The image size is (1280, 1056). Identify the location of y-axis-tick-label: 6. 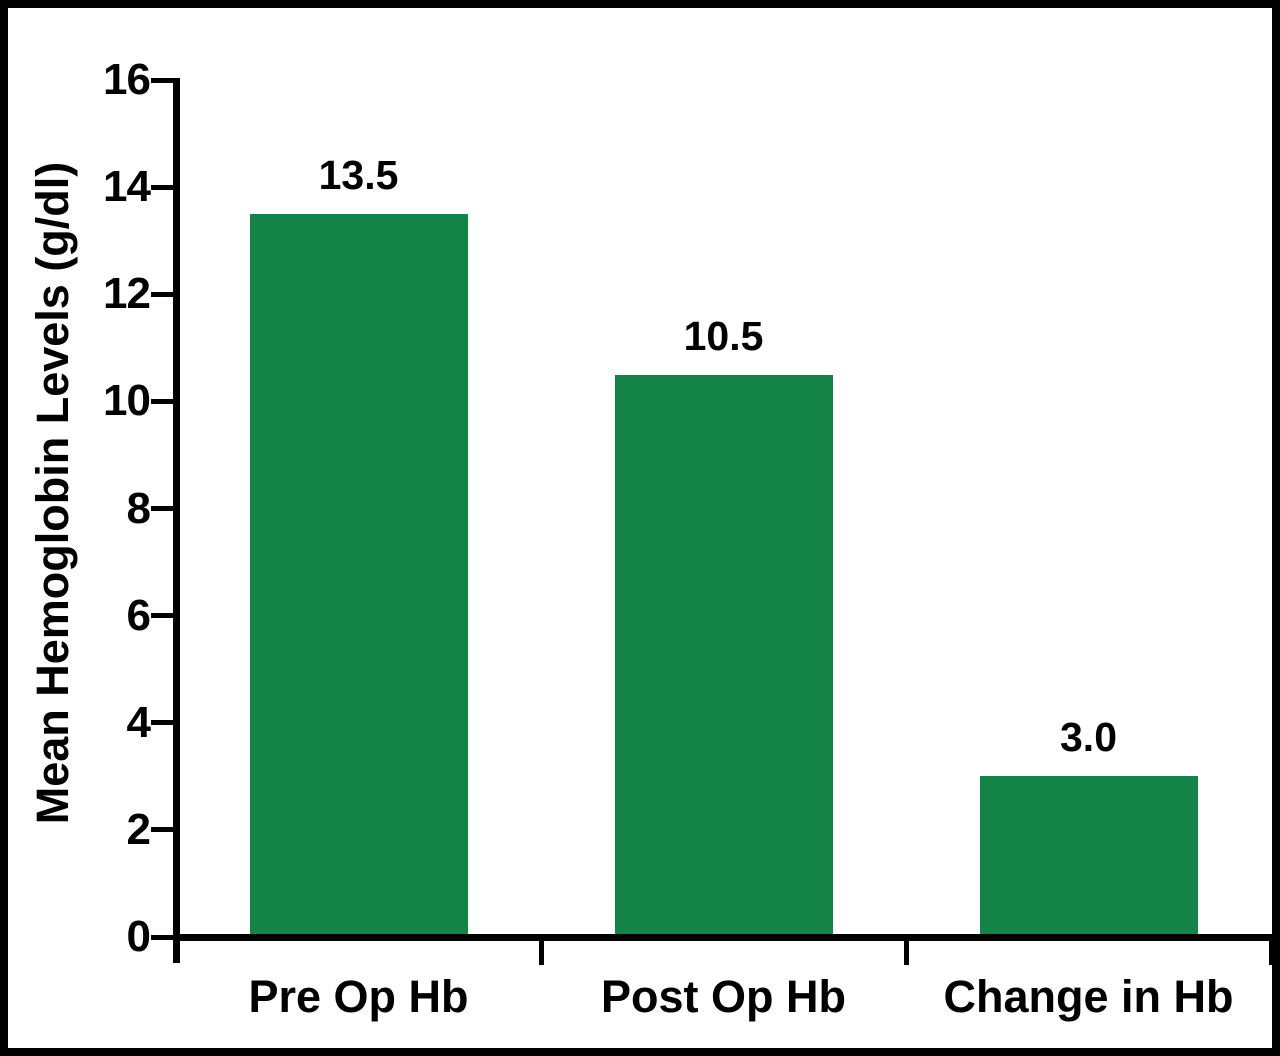
(138, 615).